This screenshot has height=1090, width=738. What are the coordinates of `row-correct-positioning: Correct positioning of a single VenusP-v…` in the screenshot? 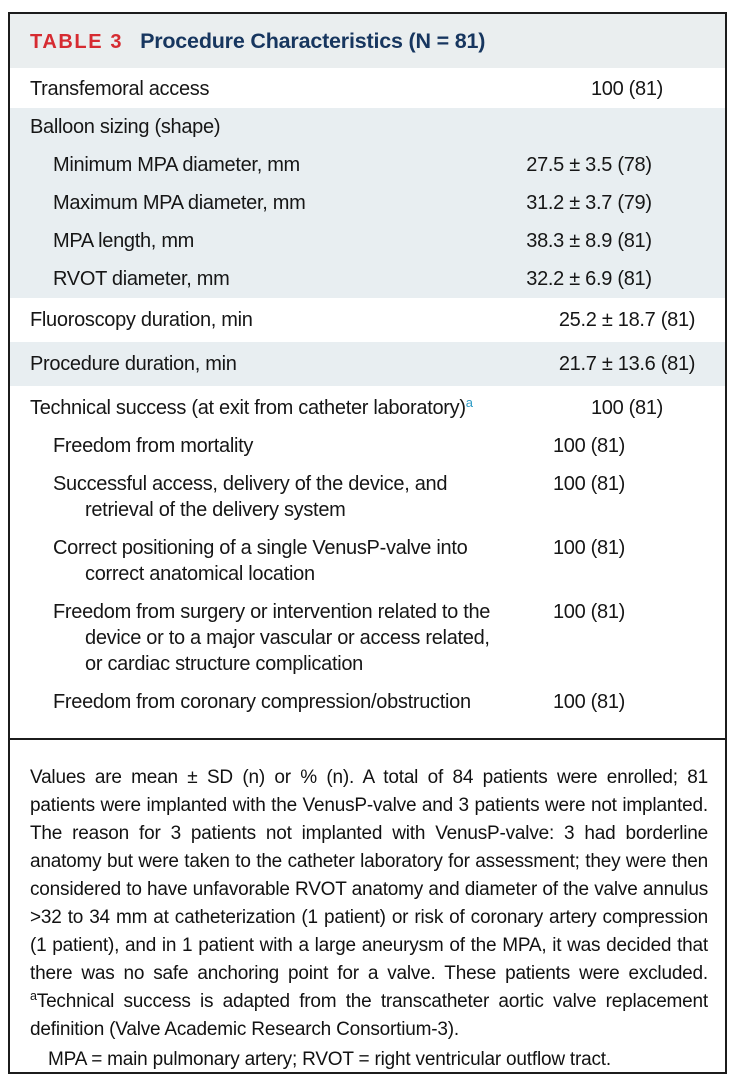 It's located at (367, 561).